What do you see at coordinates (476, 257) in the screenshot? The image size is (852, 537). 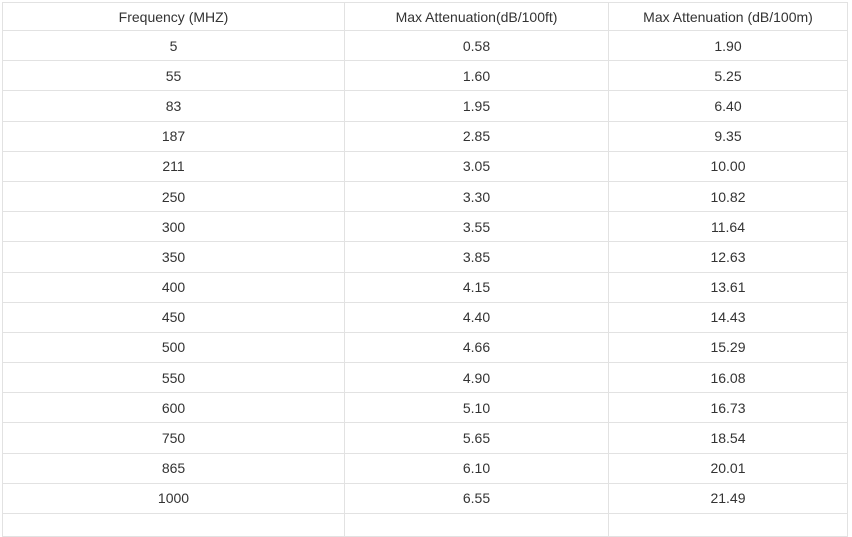 I see `attenuation-100ft-cell: 3.85` at bounding box center [476, 257].